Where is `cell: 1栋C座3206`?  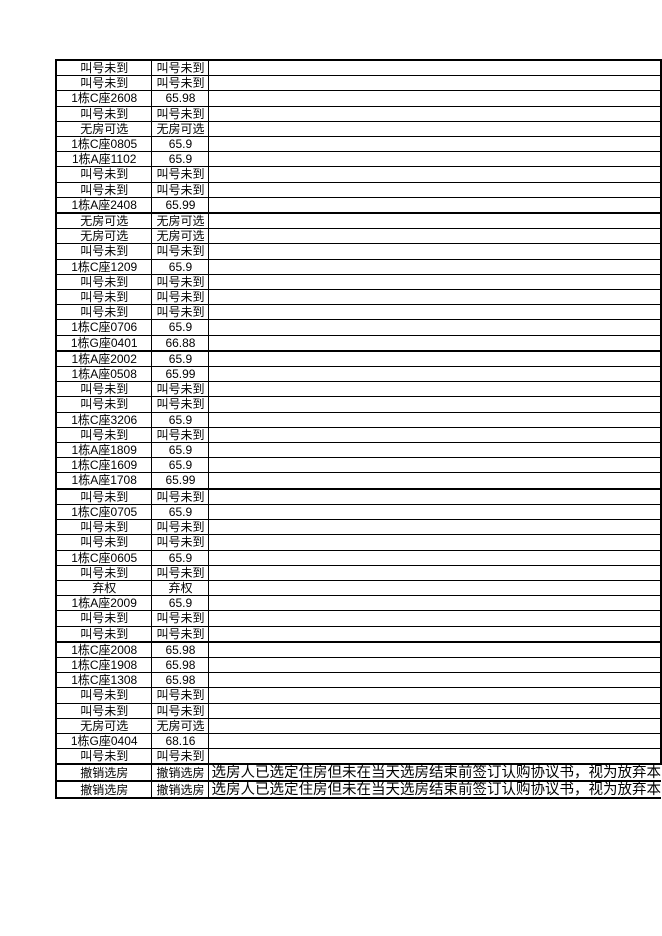
cell: 1栋C座3206 is located at coordinates (104, 419).